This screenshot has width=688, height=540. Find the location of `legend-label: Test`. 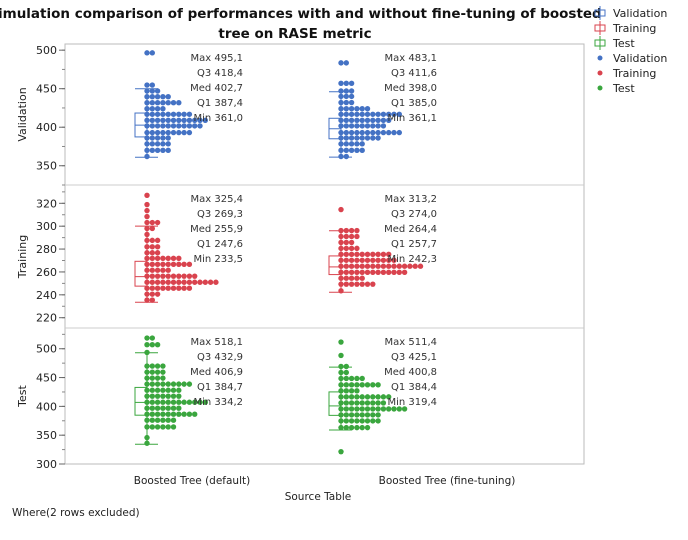

legend-label: Test is located at coordinates (623, 88).